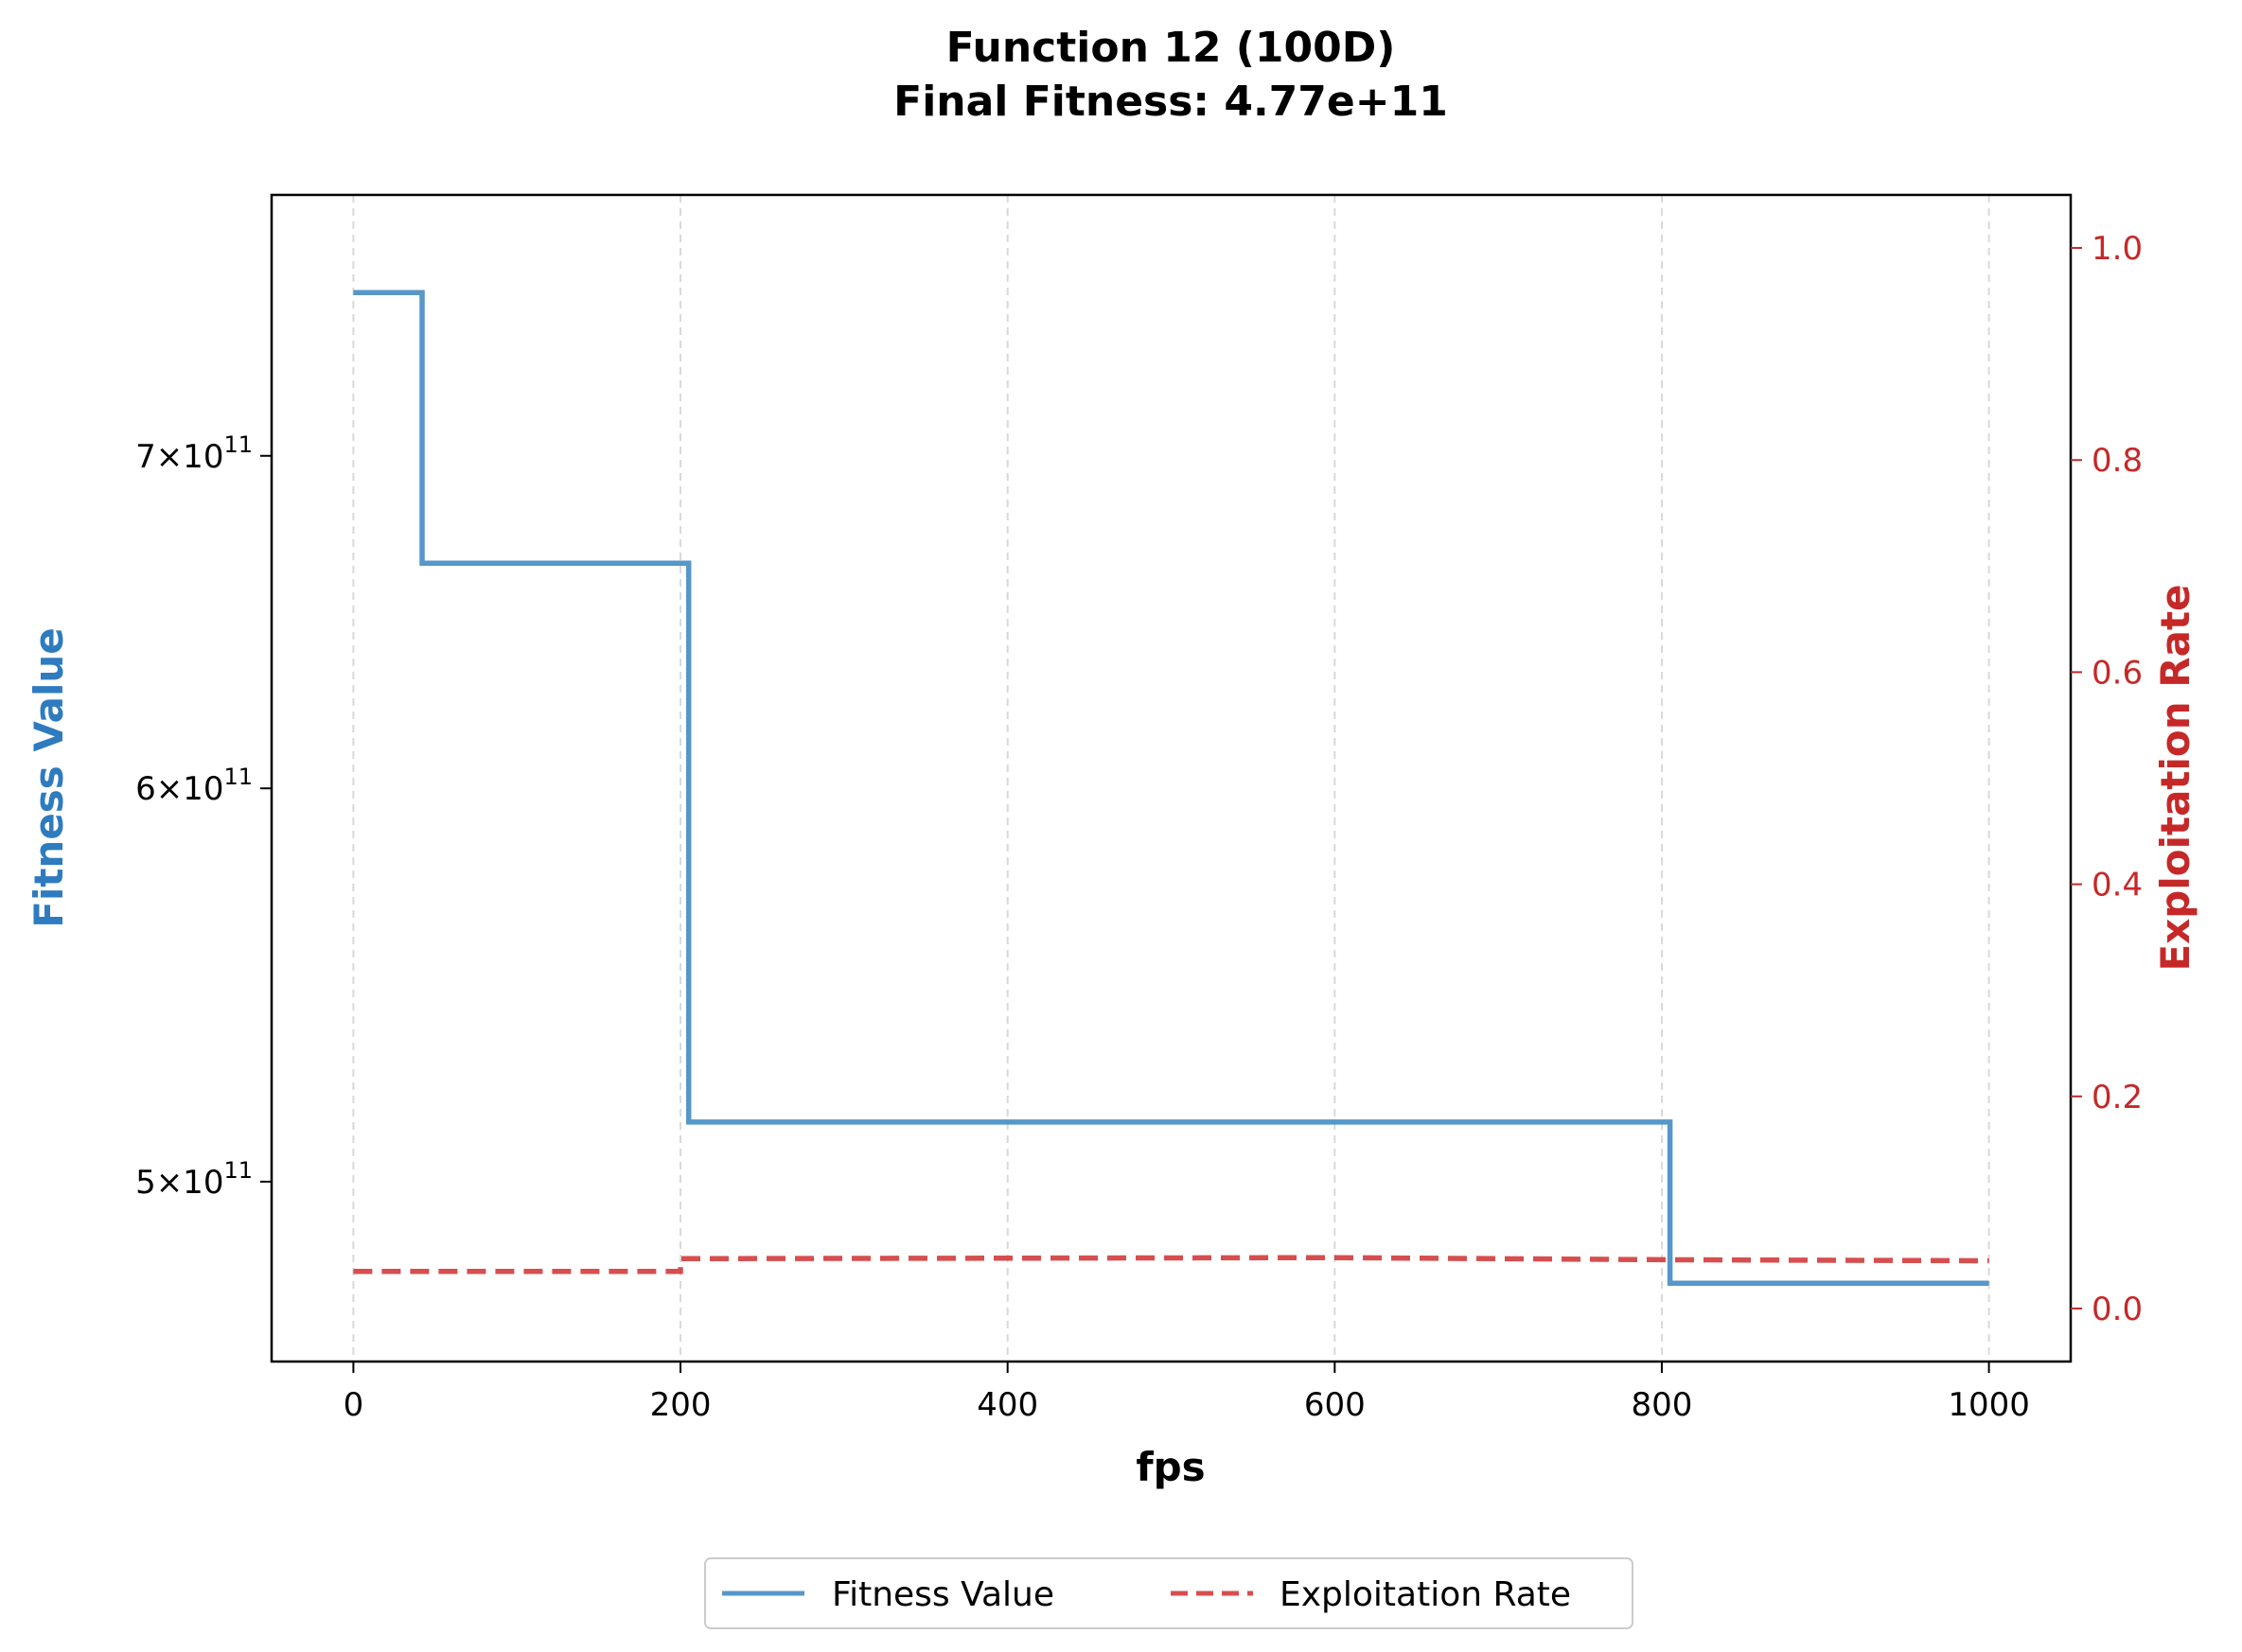 The width and height of the screenshot is (2242, 1652). Describe the element at coordinates (2107, 779) in the screenshot. I see `right-axis-ticks: 0.0 0.2 0.4 0.6 0.8 1.0` at that location.